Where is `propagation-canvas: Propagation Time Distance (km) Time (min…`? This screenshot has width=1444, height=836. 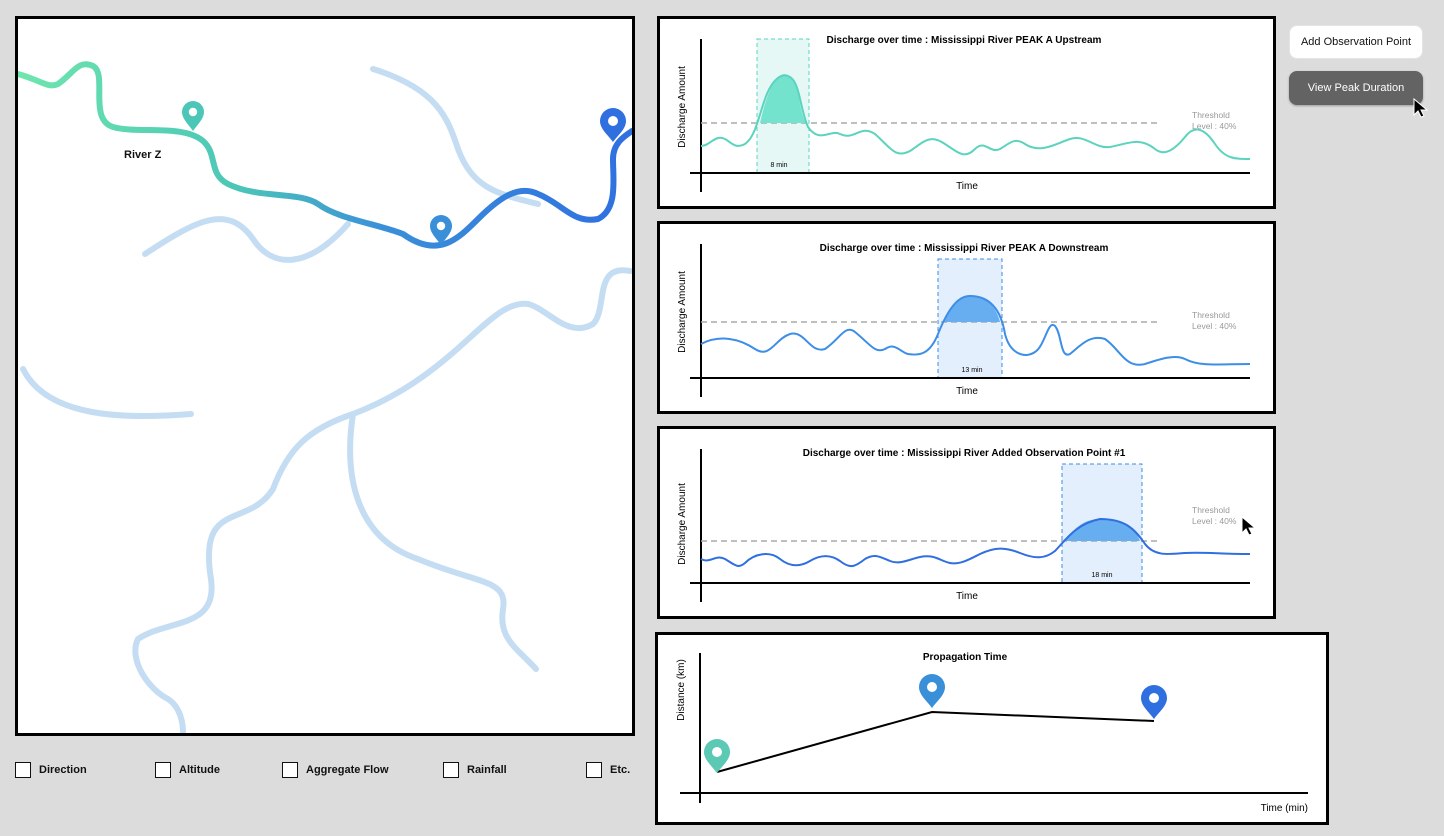 propagation-canvas: Propagation Time Distance (km) Time (min… is located at coordinates (992, 733).